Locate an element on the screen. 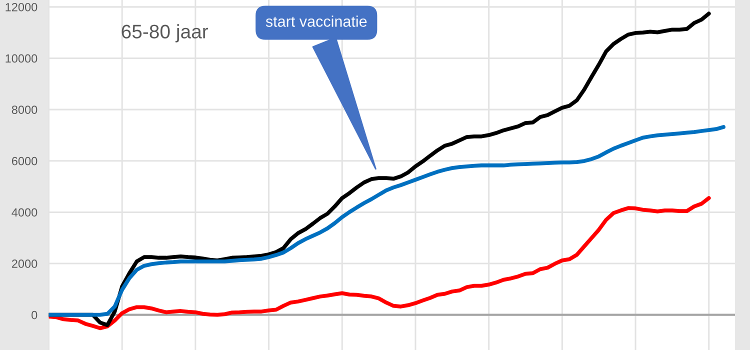 This screenshot has height=350, width=750. y-tick-label: 4000 is located at coordinates (25, 212).